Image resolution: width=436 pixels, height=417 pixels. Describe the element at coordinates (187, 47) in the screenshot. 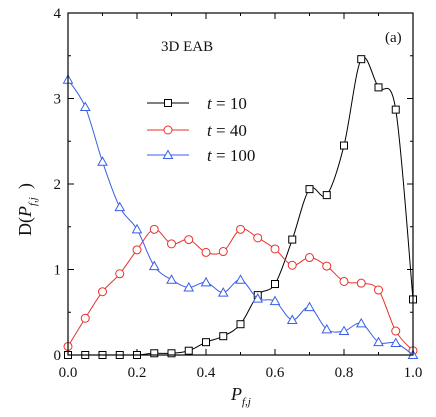

I see `chart-annotation: 3D EAB` at that location.